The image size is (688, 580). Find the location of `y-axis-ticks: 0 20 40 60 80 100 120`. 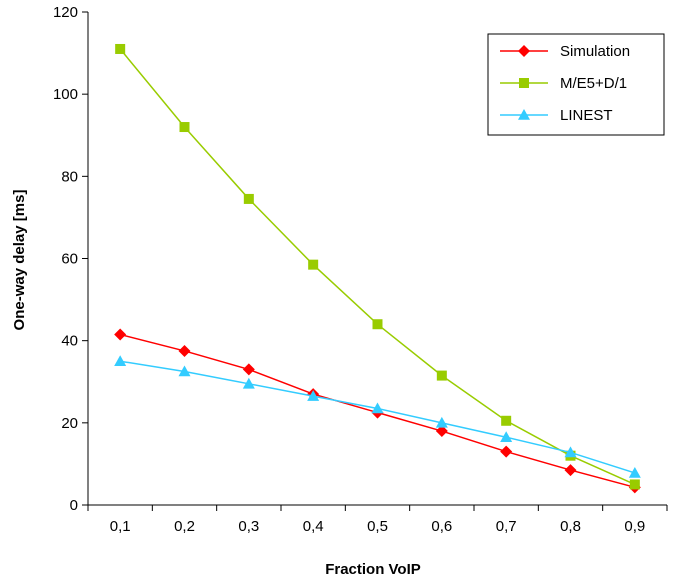

y-axis-ticks: 0 20 40 60 80 100 120 is located at coordinates (70, 259).